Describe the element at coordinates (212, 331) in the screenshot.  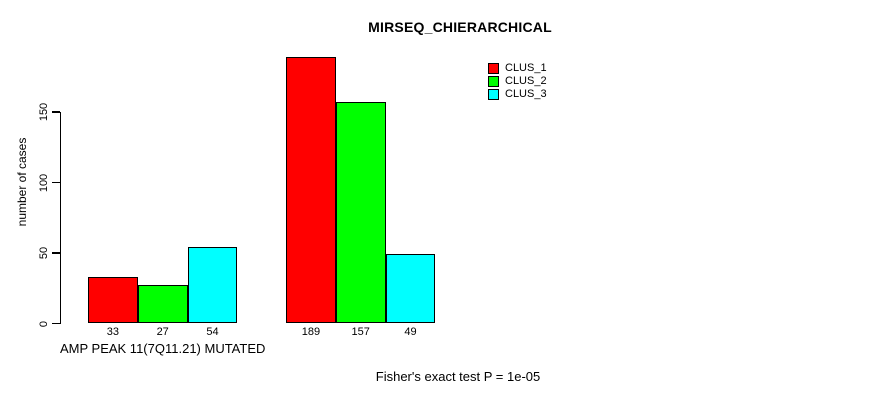
I see `bar-value-label: 54` at that location.